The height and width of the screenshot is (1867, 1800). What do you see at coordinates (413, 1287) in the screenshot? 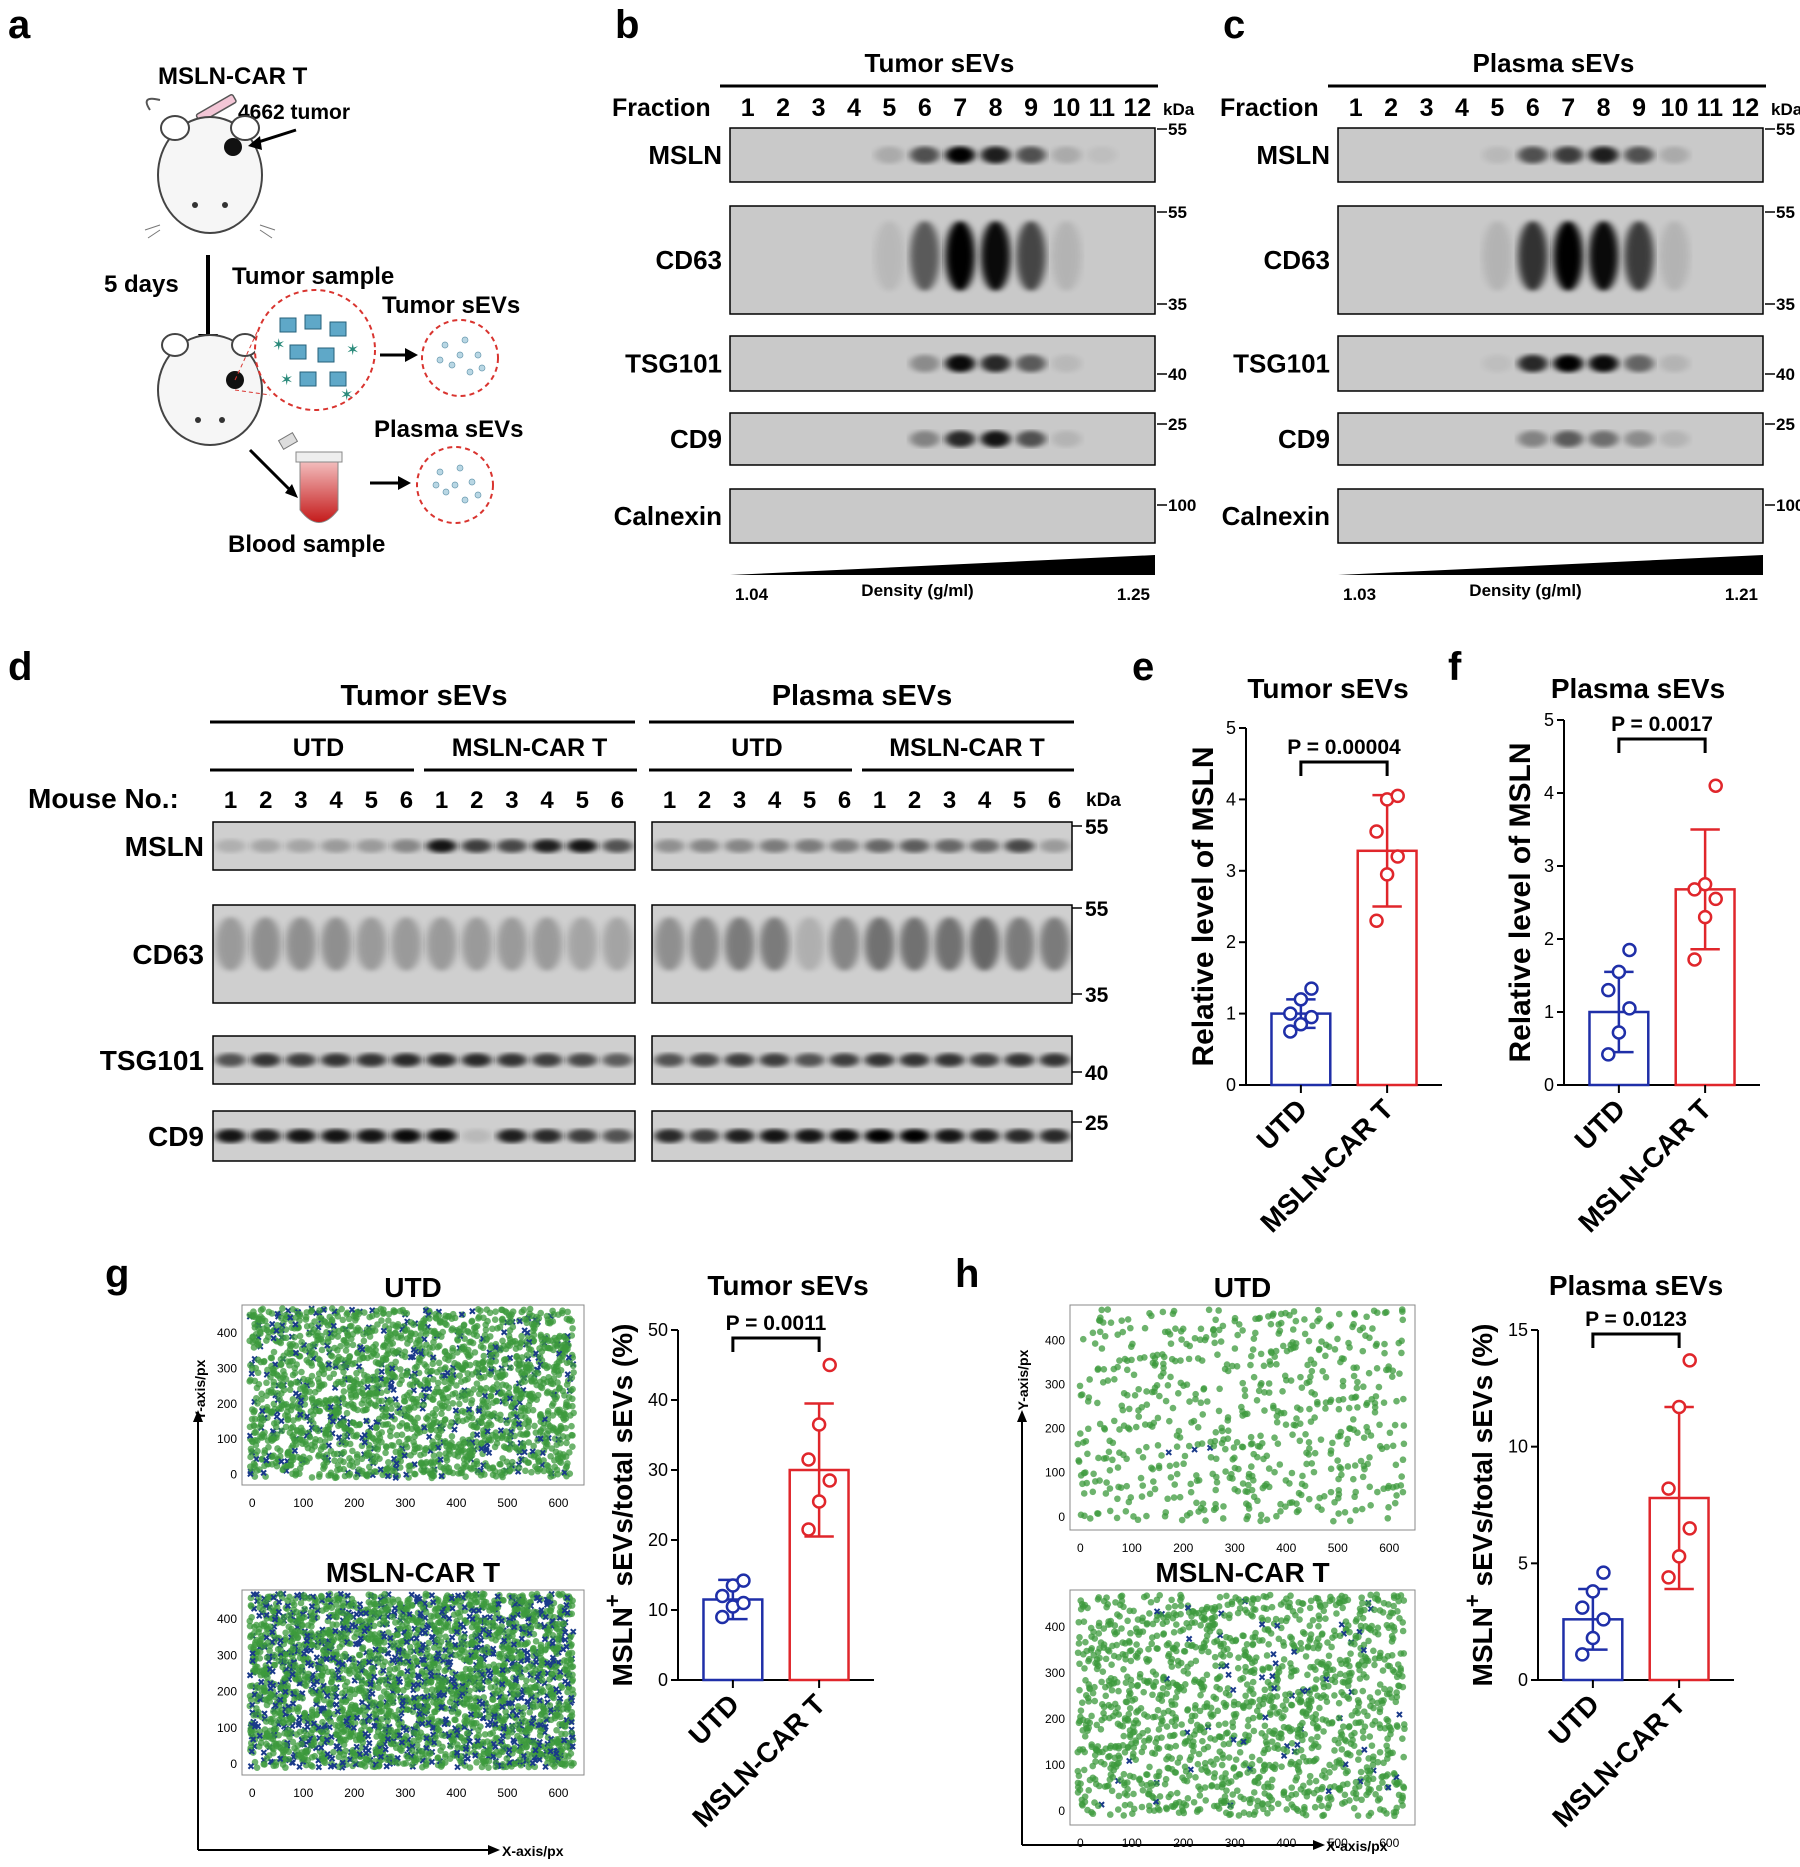
I see `scatter-title: UTD` at bounding box center [413, 1287].